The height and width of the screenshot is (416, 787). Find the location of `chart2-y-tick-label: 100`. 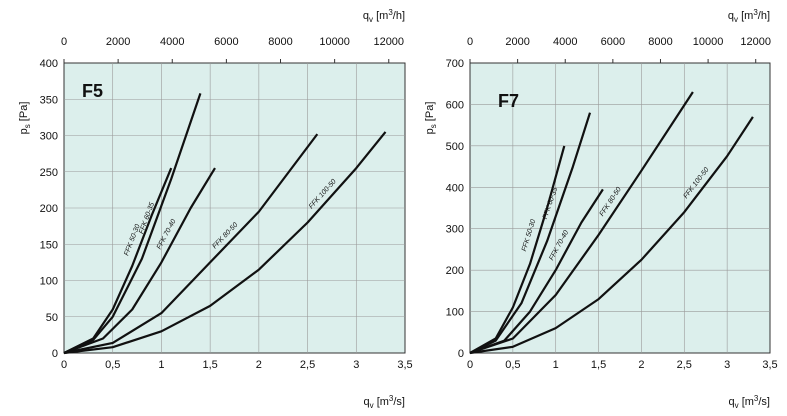

chart2-y-tick-label: 100 is located at coordinates (455, 313).